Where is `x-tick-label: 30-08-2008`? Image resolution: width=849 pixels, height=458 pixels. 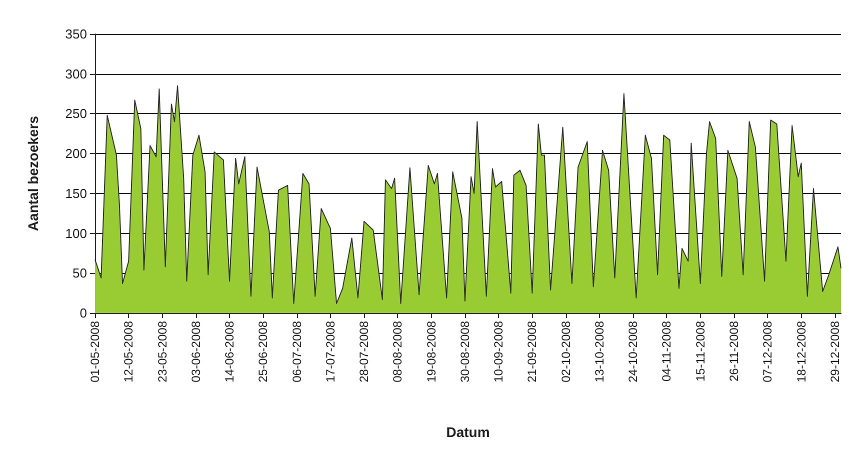
x-tick-label: 30-08-2008 is located at coordinates (465, 351).